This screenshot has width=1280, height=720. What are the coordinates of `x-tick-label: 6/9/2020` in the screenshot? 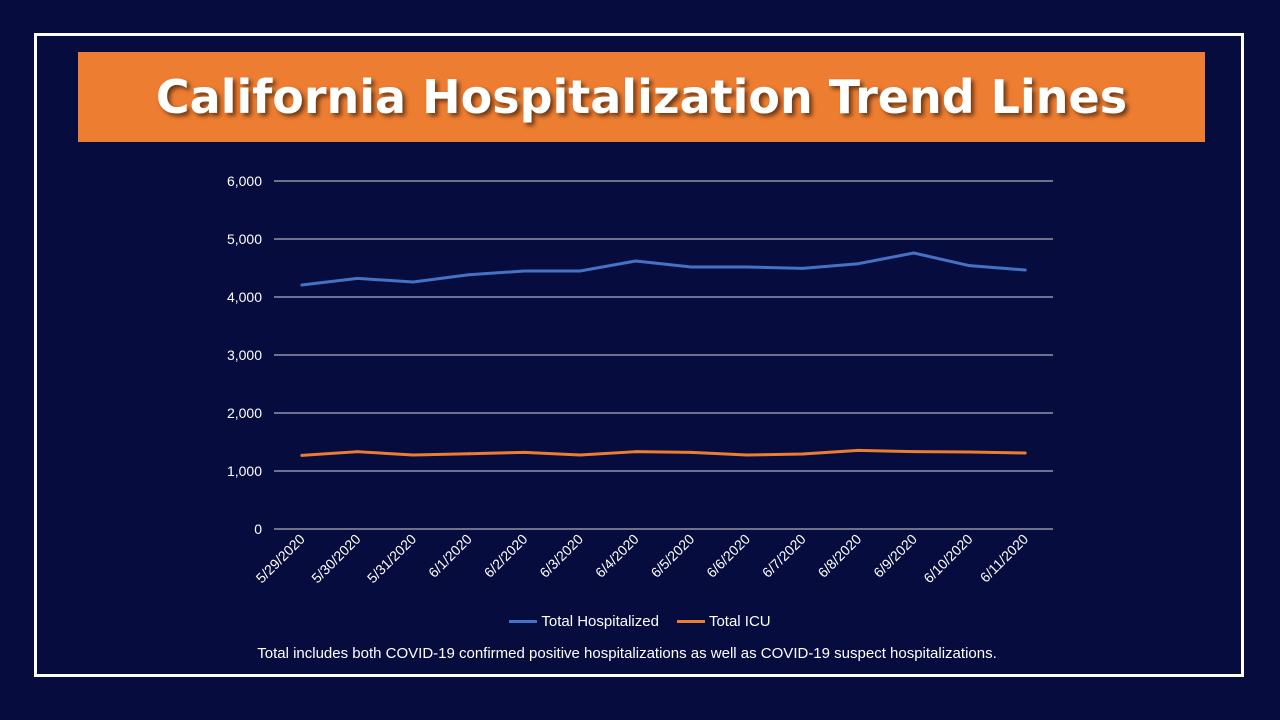 It's located at (895, 556).